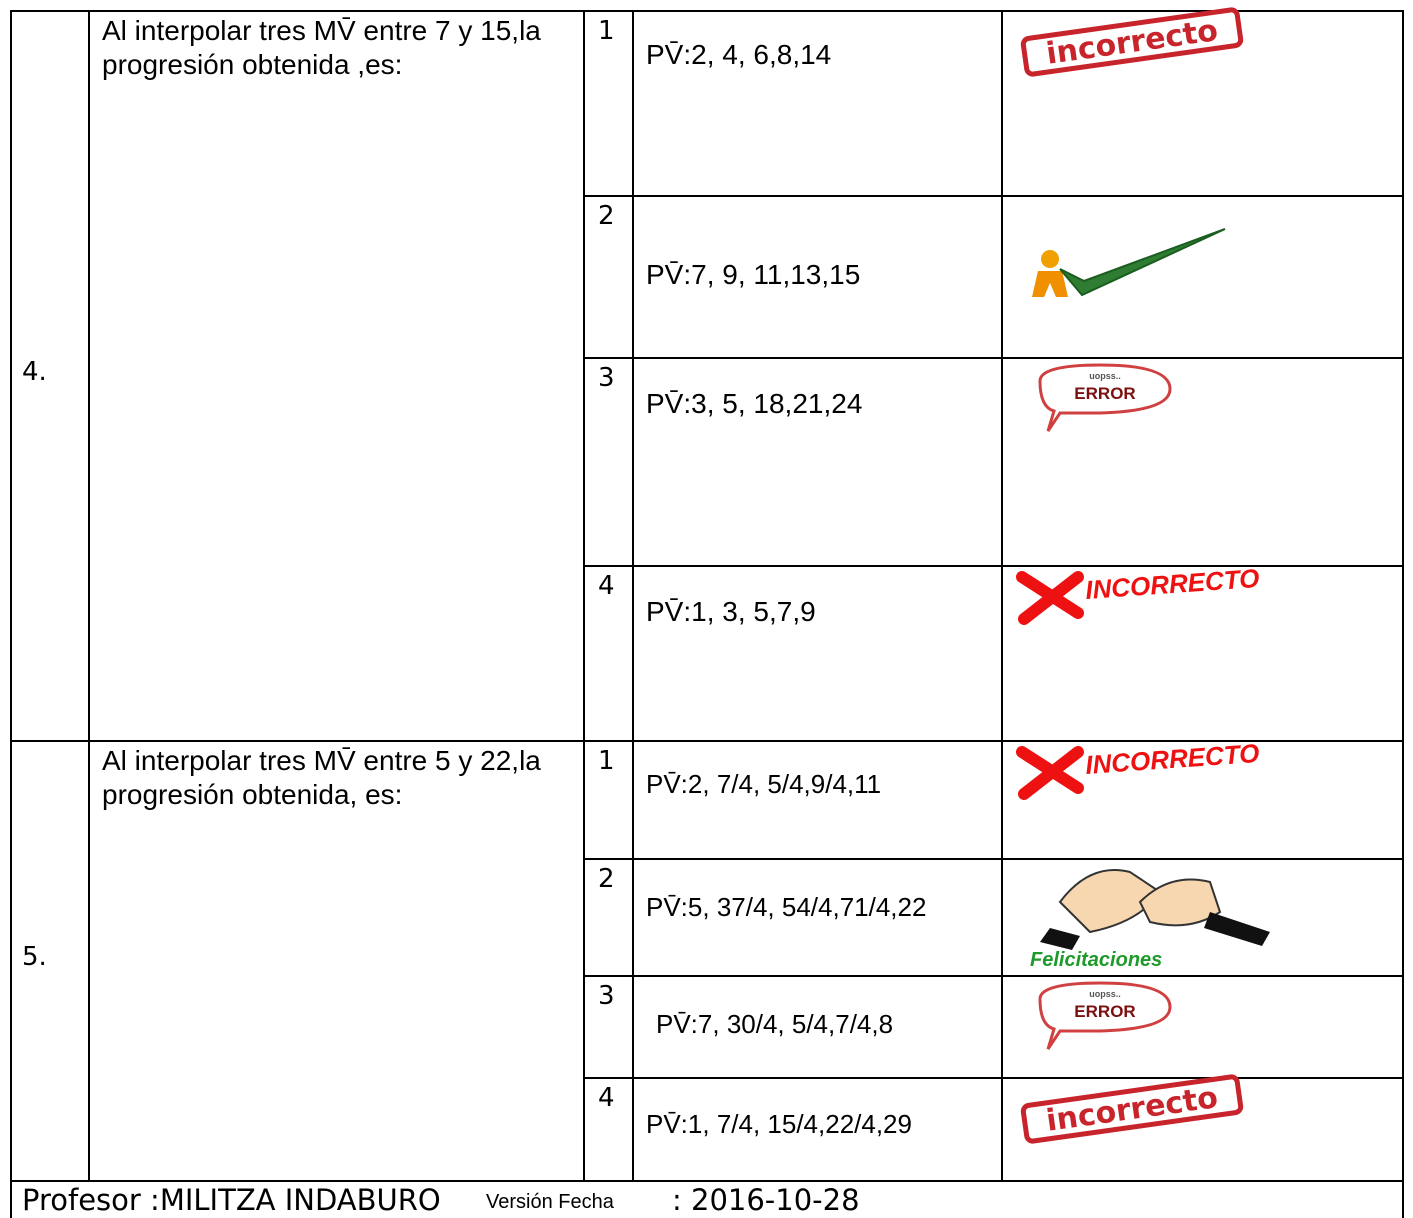 Image resolution: width=1413 pixels, height=1218 pixels. I want to click on option-text: PV̄:7, 9, 11,13,15, so click(753, 274).